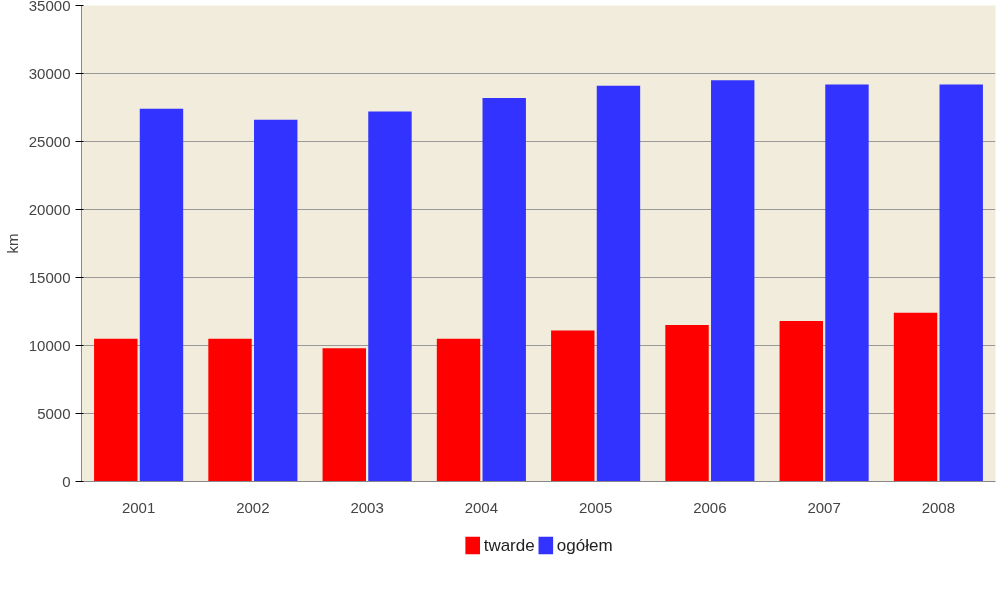  I want to click on y-tick-label: 35000, so click(49, 7).